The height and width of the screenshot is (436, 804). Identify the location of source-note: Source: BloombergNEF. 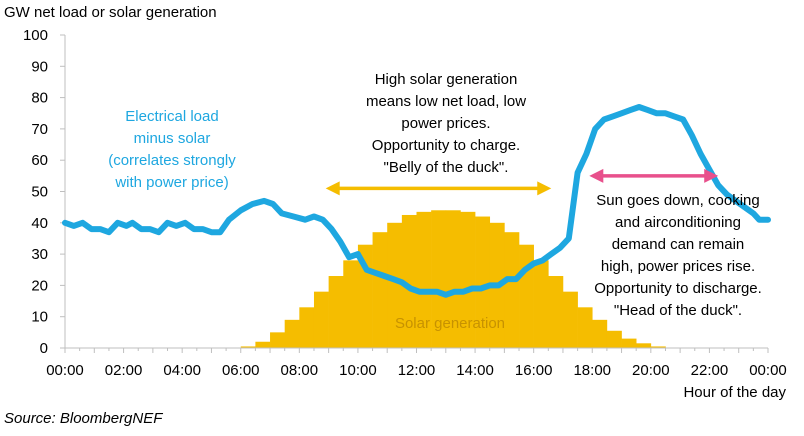
(83, 418).